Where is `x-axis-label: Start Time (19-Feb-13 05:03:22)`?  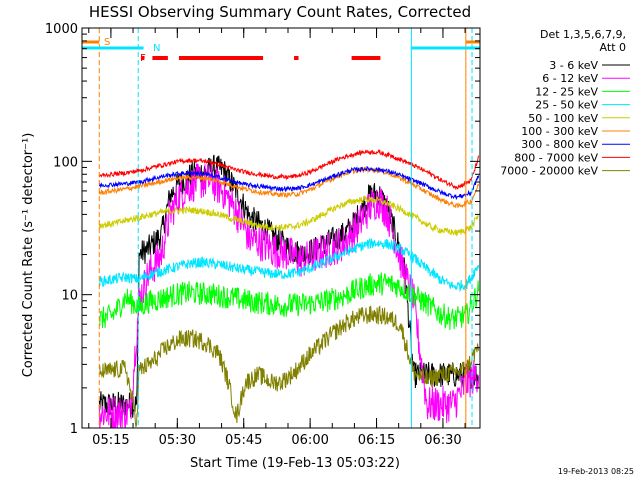 x-axis-label: Start Time (19-Feb-13 05:03:22) is located at coordinates (295, 463).